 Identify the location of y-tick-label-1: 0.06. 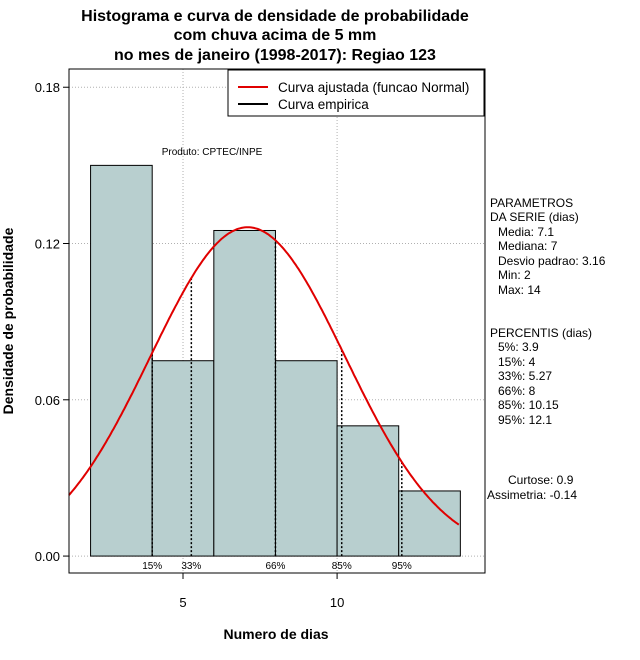
(47, 400).